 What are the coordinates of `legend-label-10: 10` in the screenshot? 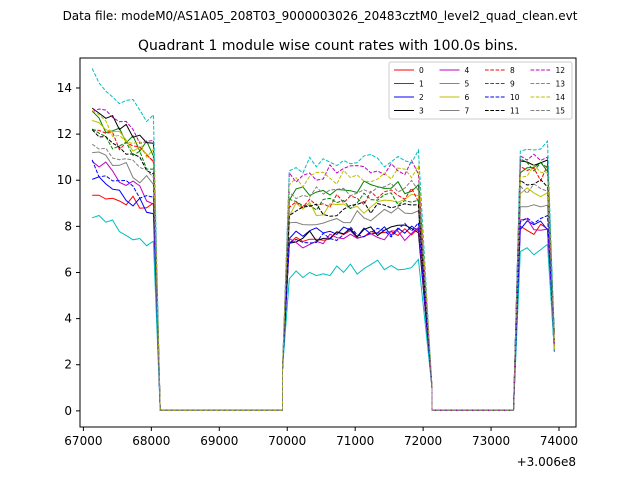 It's located at (515, 97).